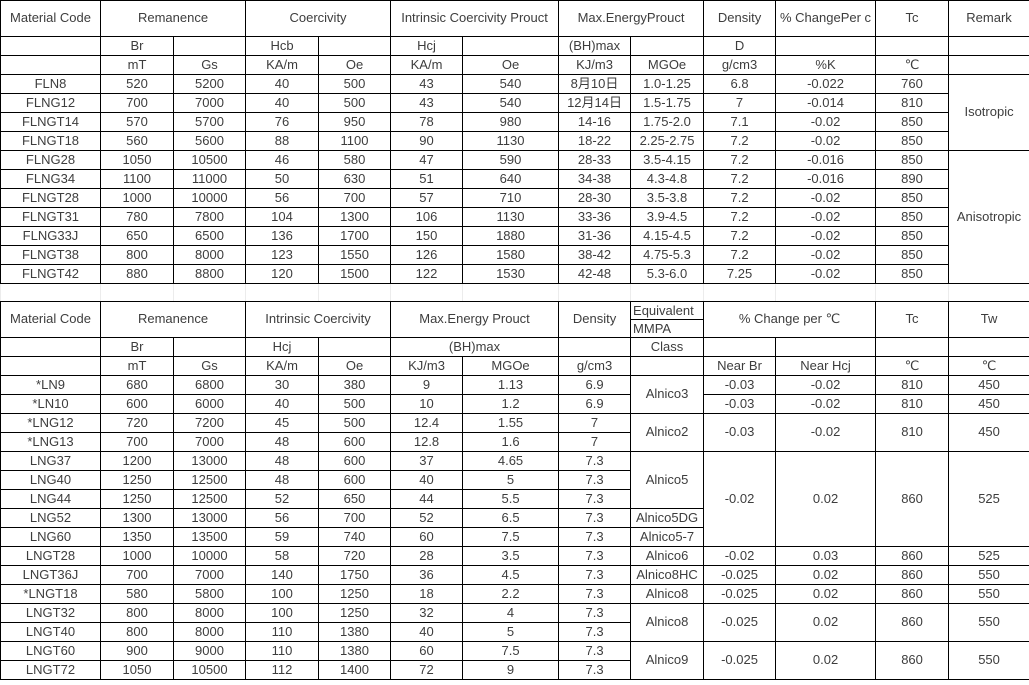 The height and width of the screenshot is (685, 1029). I want to click on value-cell: 1.6, so click(511, 442).